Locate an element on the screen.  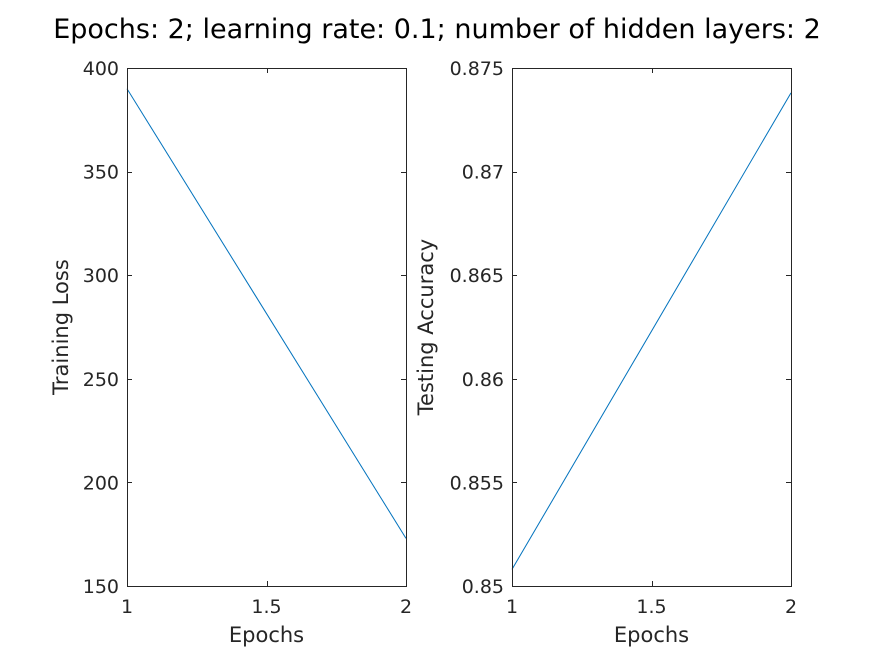
loss-y-axis-label: Training Loss is located at coordinates (61, 327).